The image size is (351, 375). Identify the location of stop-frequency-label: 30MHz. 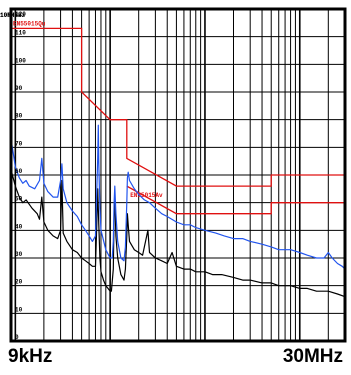
(312, 356).